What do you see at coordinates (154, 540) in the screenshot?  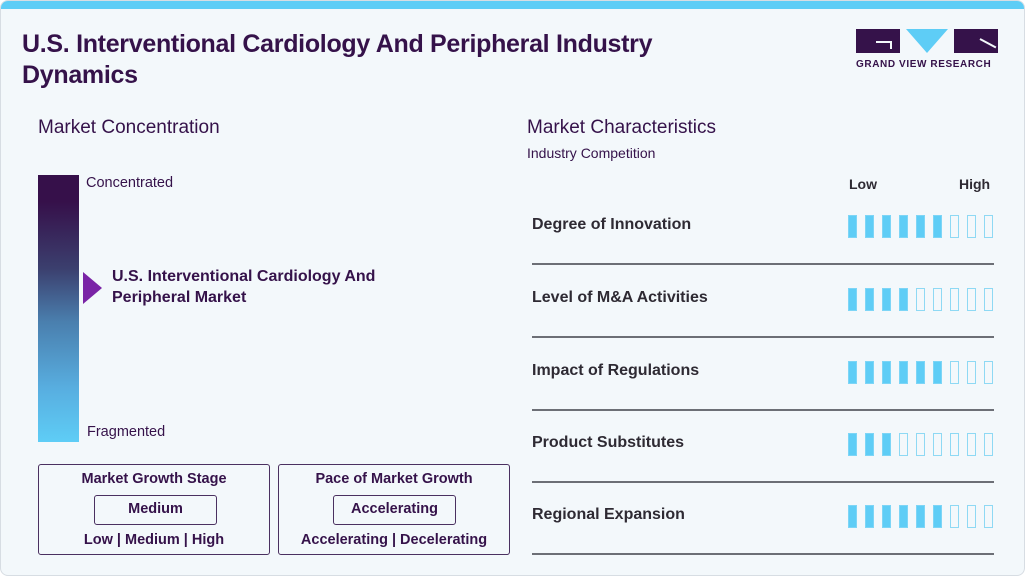 I see `growth-stage-options: Low | Medium | High` at bounding box center [154, 540].